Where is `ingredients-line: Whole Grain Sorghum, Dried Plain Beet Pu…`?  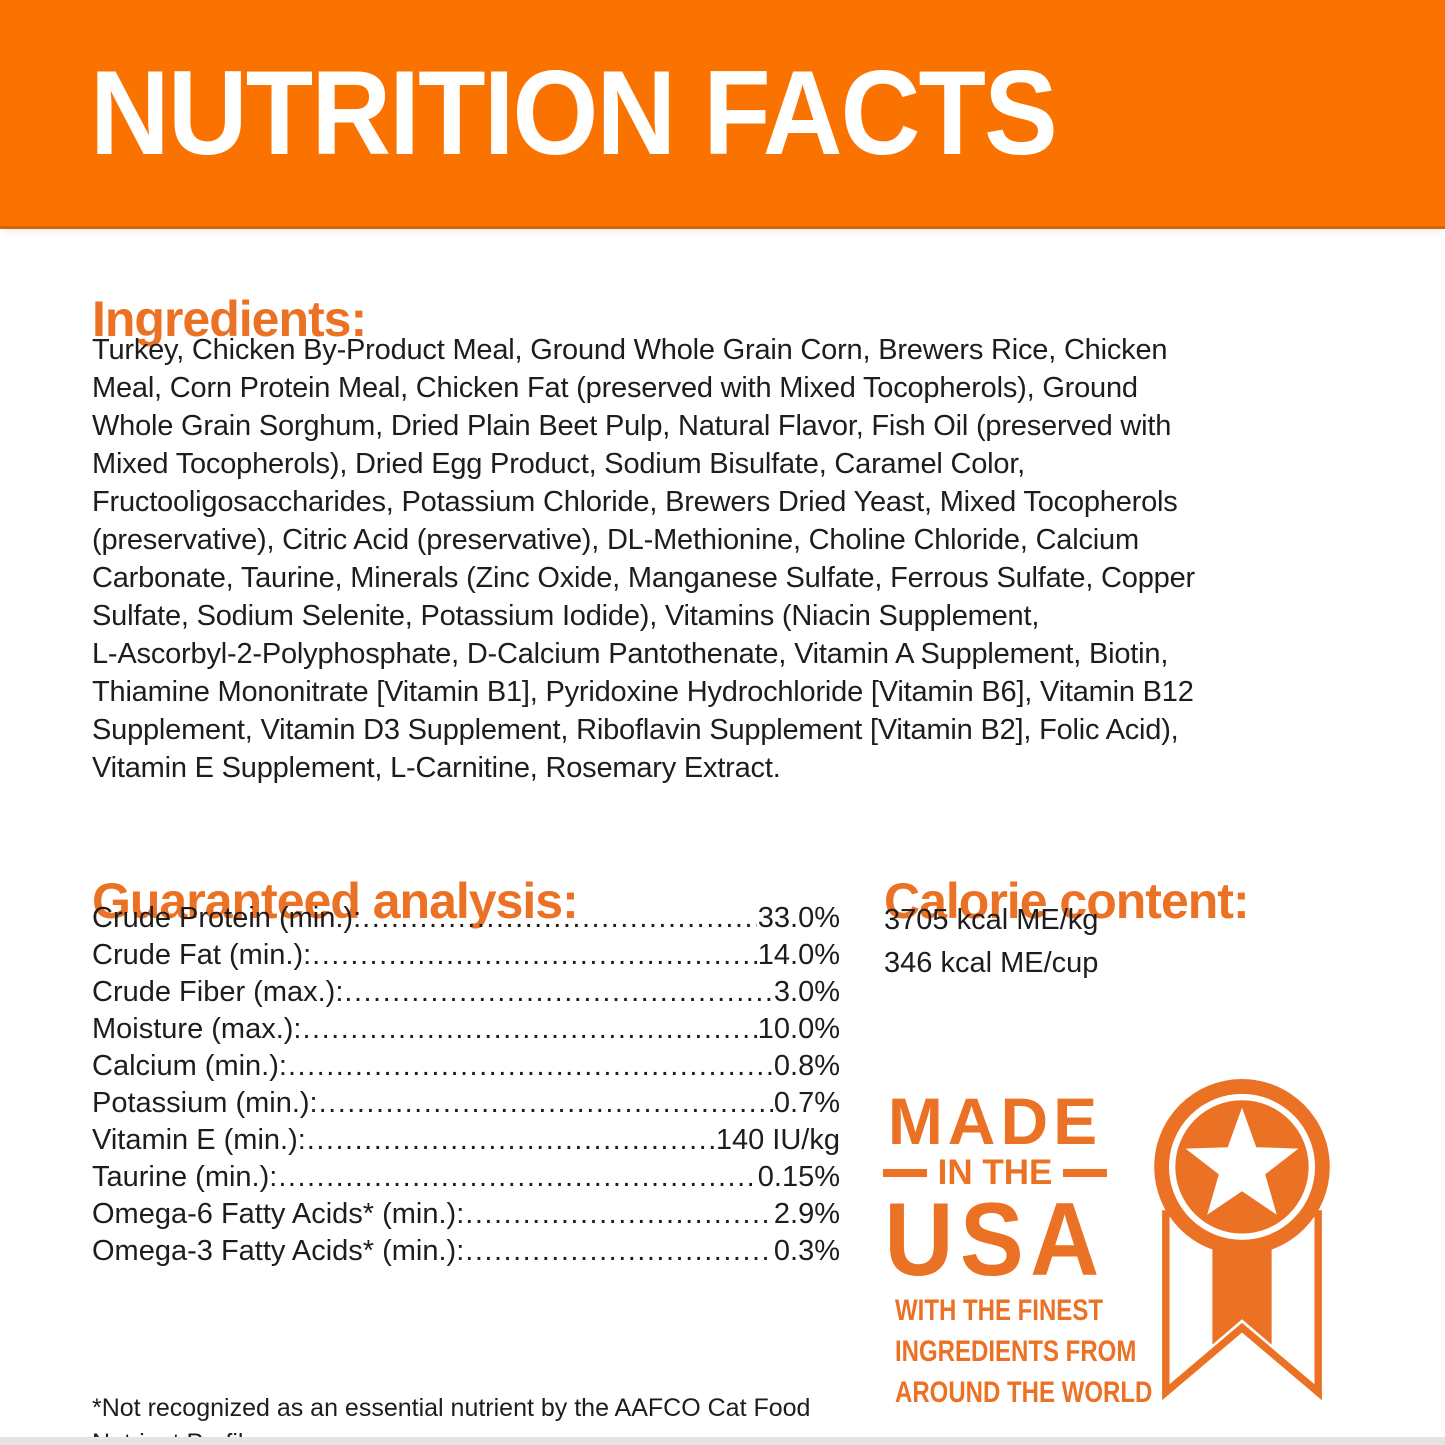
ingredients-line: Whole Grain Sorghum, Dried Plain Beet Pu… is located at coordinates (632, 426).